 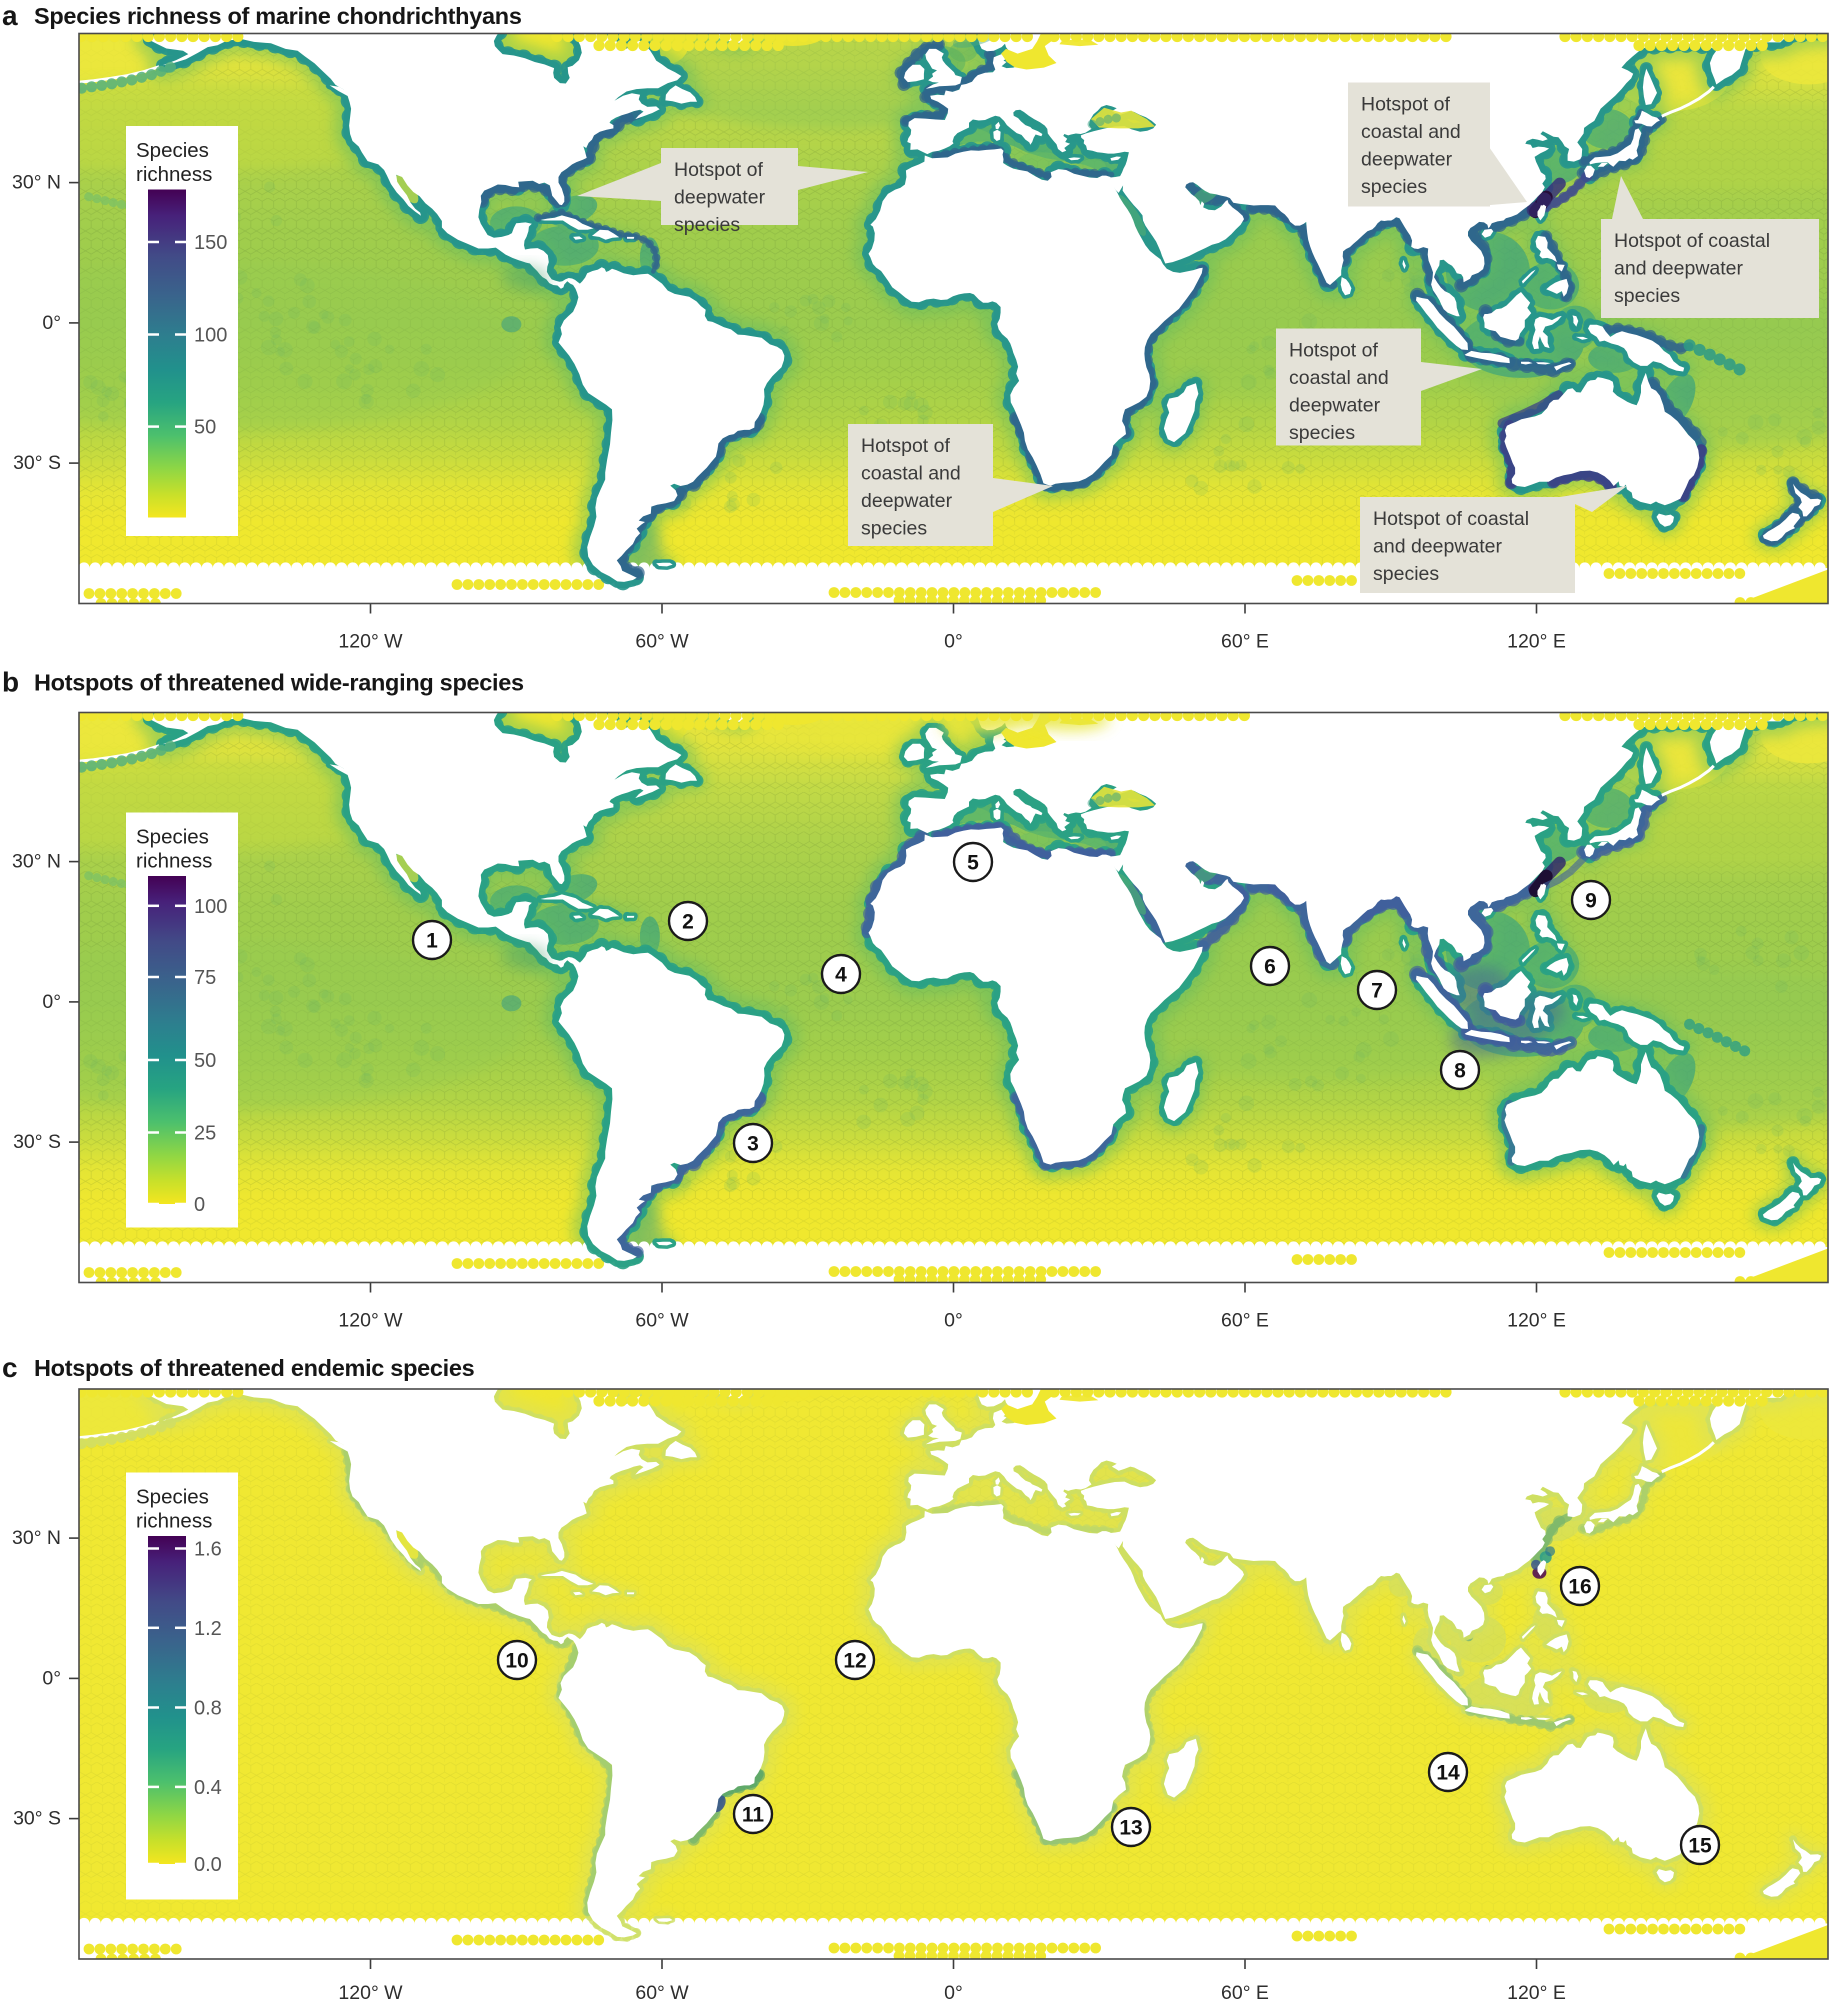 I want to click on svg-text: 10, so click(x=516, y=1661).